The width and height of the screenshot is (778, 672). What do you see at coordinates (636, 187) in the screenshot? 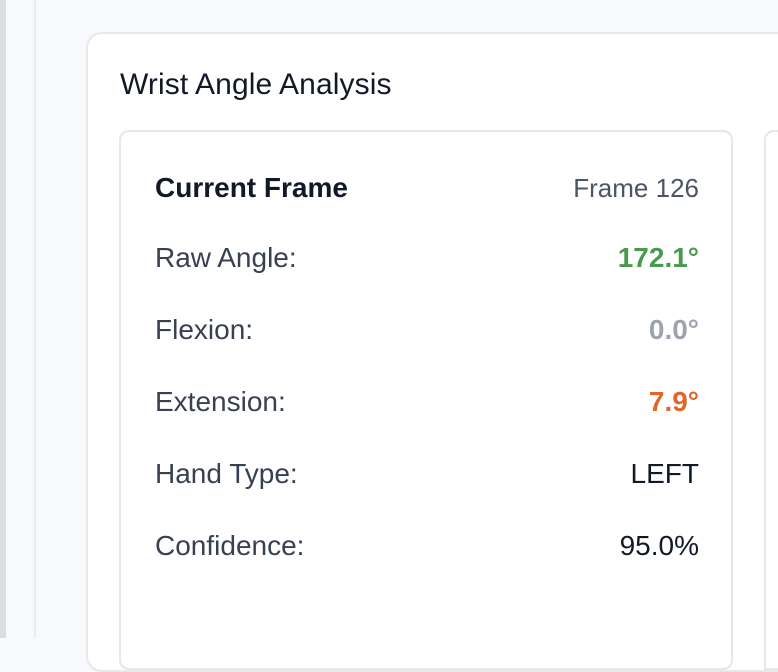
I see `frame-number-label: Frame 126` at bounding box center [636, 187].